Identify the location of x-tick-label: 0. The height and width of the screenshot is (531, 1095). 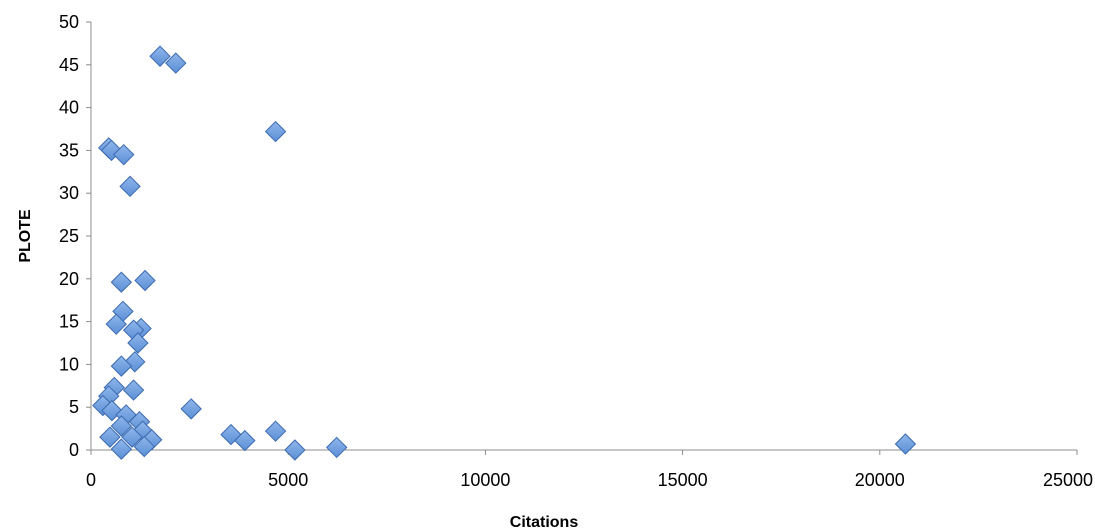
(91, 480).